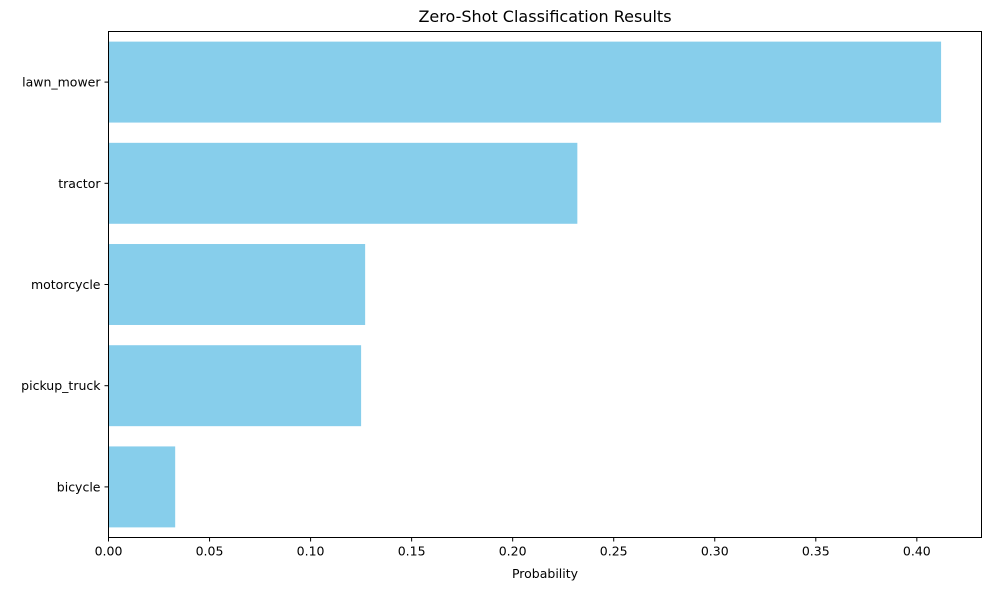  I want to click on x-tick-label: 0.10, so click(311, 551).